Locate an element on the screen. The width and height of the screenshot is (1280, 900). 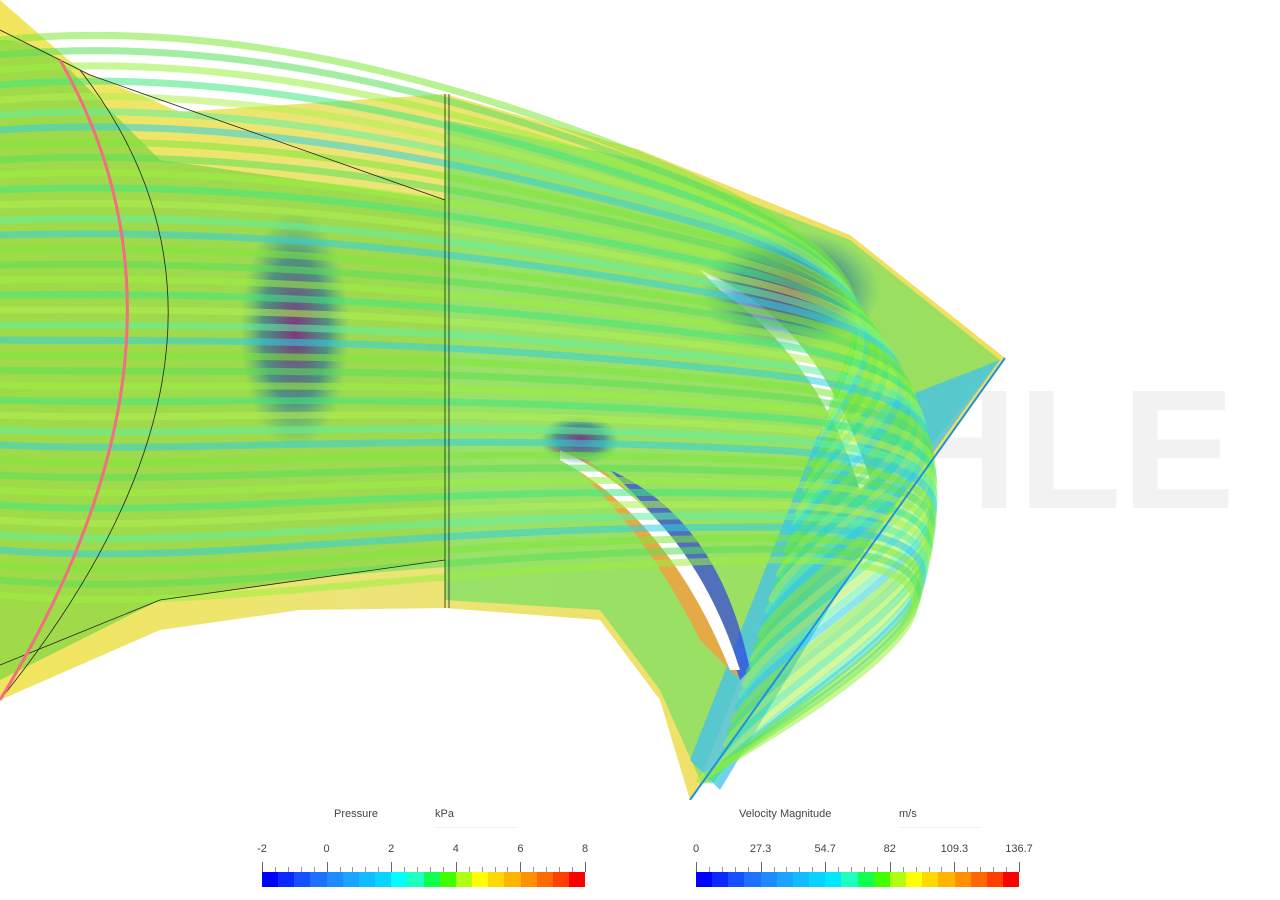
color-bar is located at coordinates (424, 879).